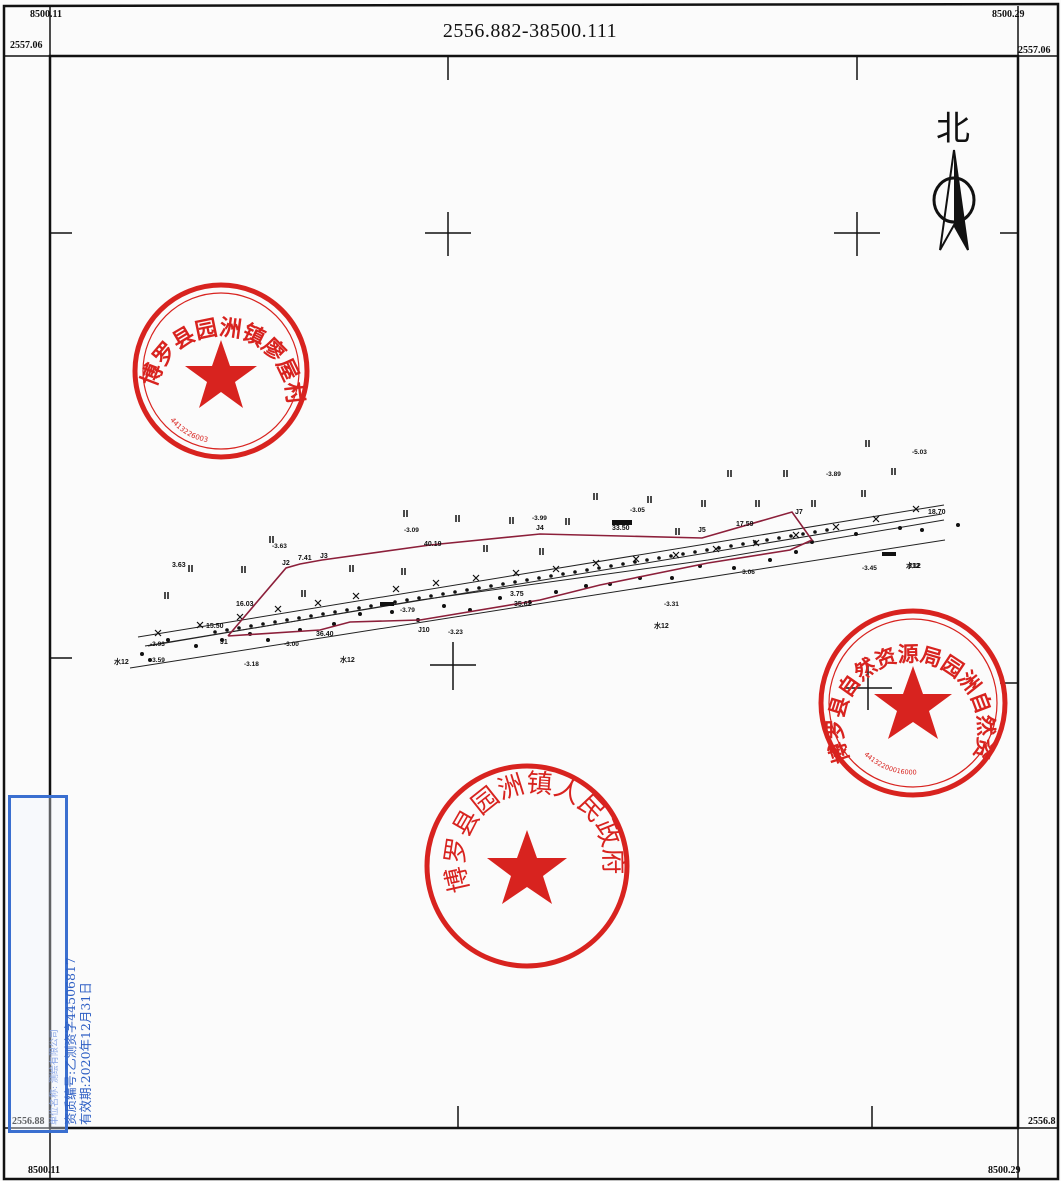 The height and width of the screenshot is (1181, 1061). What do you see at coordinates (523, 604) in the screenshot?
I see `svg-text: 35.62` at bounding box center [523, 604].